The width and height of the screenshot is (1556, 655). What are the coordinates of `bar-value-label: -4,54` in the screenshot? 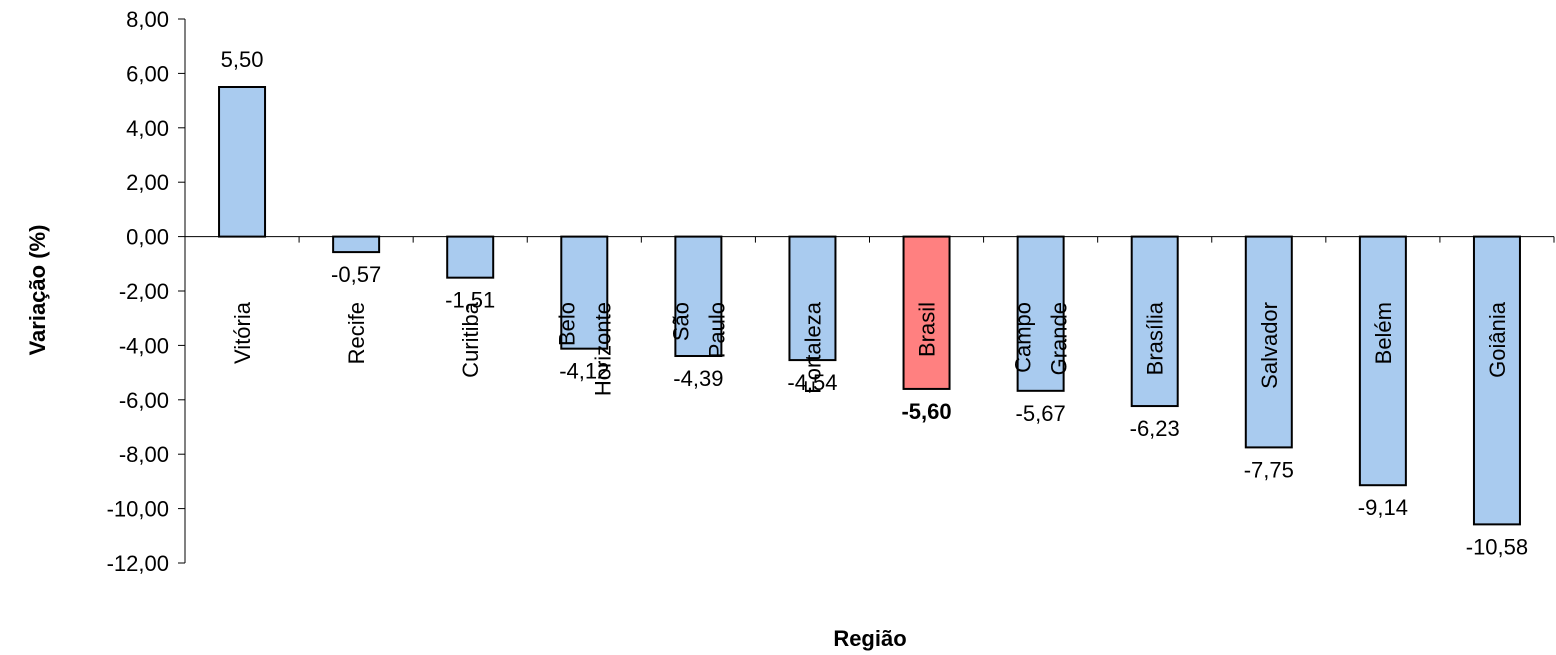 It's located at (812, 382).